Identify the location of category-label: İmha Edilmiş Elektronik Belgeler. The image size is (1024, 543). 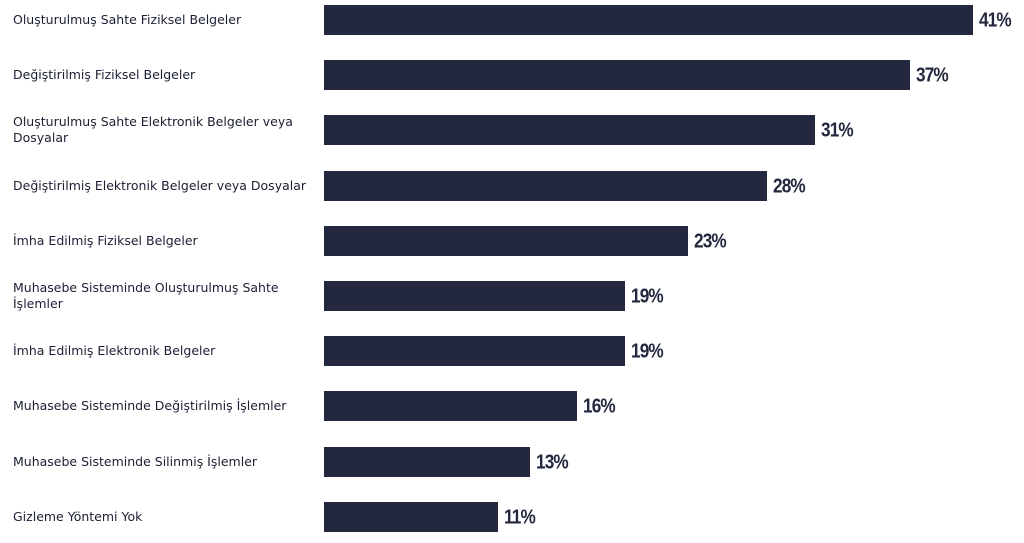
(114, 351).